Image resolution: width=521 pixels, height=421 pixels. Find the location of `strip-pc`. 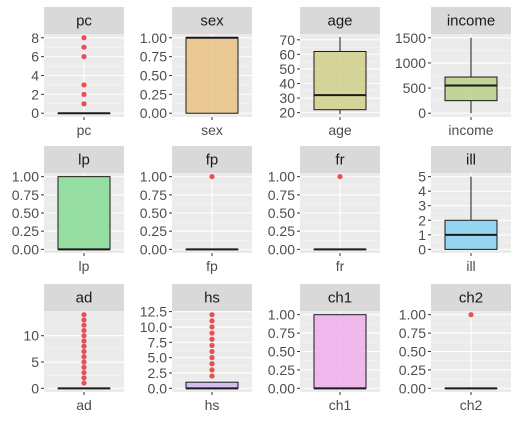

strip-pc is located at coordinates (84, 20).